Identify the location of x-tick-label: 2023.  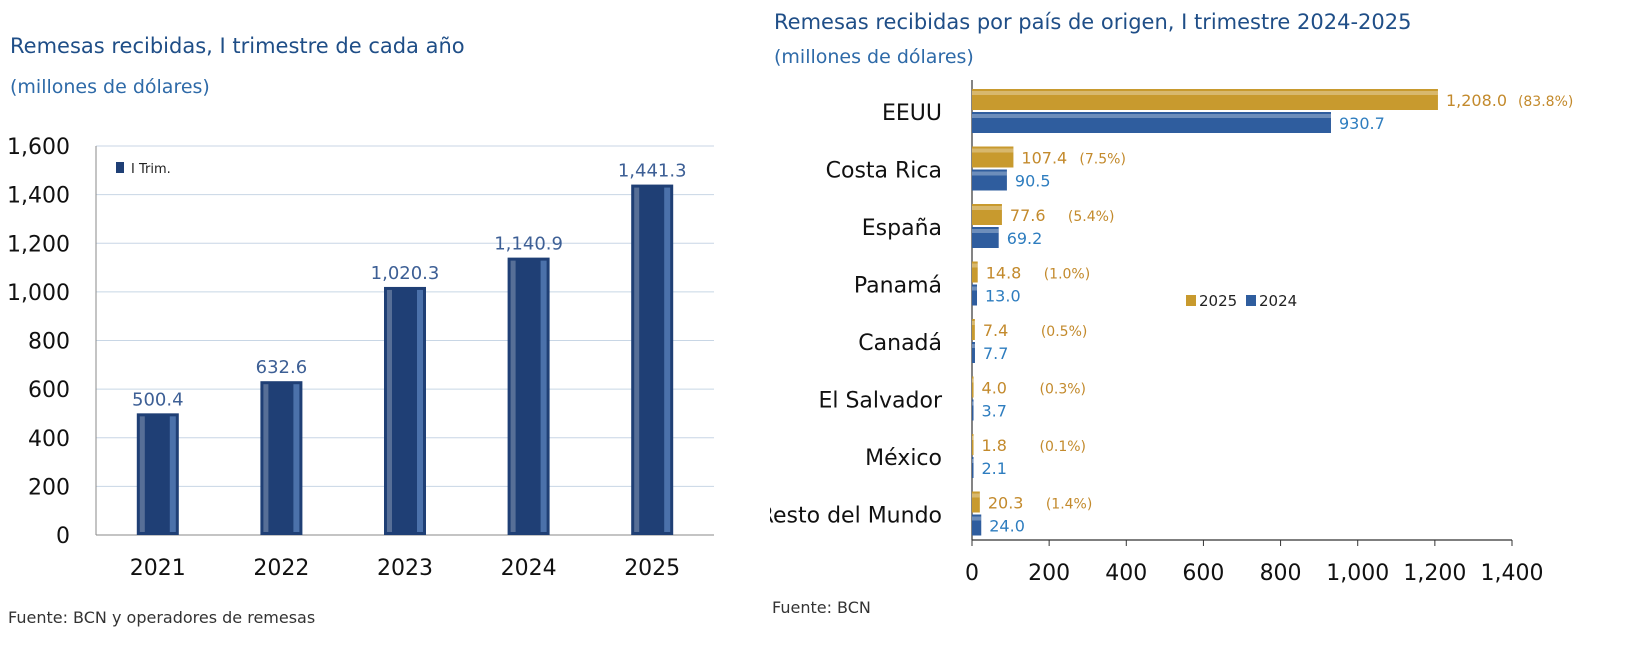
(405, 568).